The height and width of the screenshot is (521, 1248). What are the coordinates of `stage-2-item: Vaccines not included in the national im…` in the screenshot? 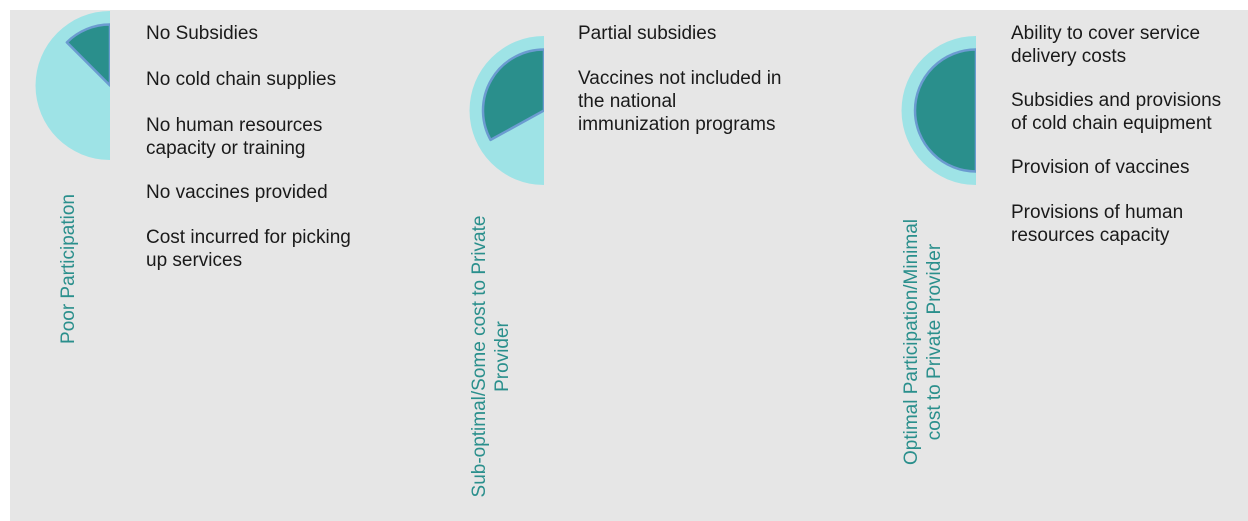 It's located at (680, 101).